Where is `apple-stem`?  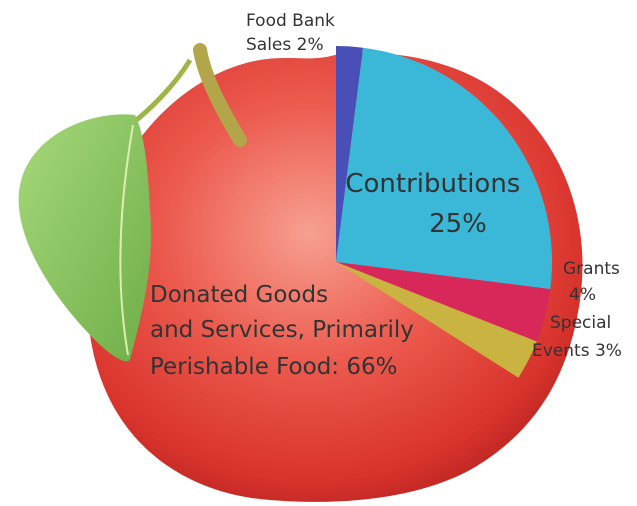 apple-stem is located at coordinates (220, 95).